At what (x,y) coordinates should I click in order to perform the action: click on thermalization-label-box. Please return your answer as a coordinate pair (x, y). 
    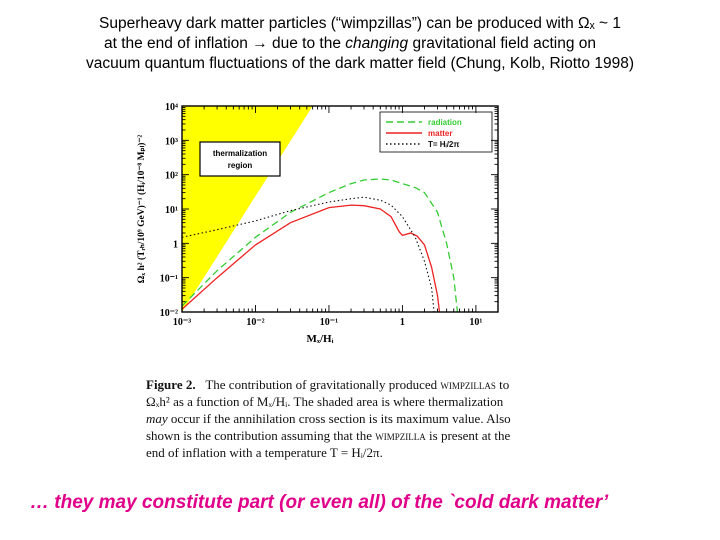
    Looking at the image, I should click on (240, 159).